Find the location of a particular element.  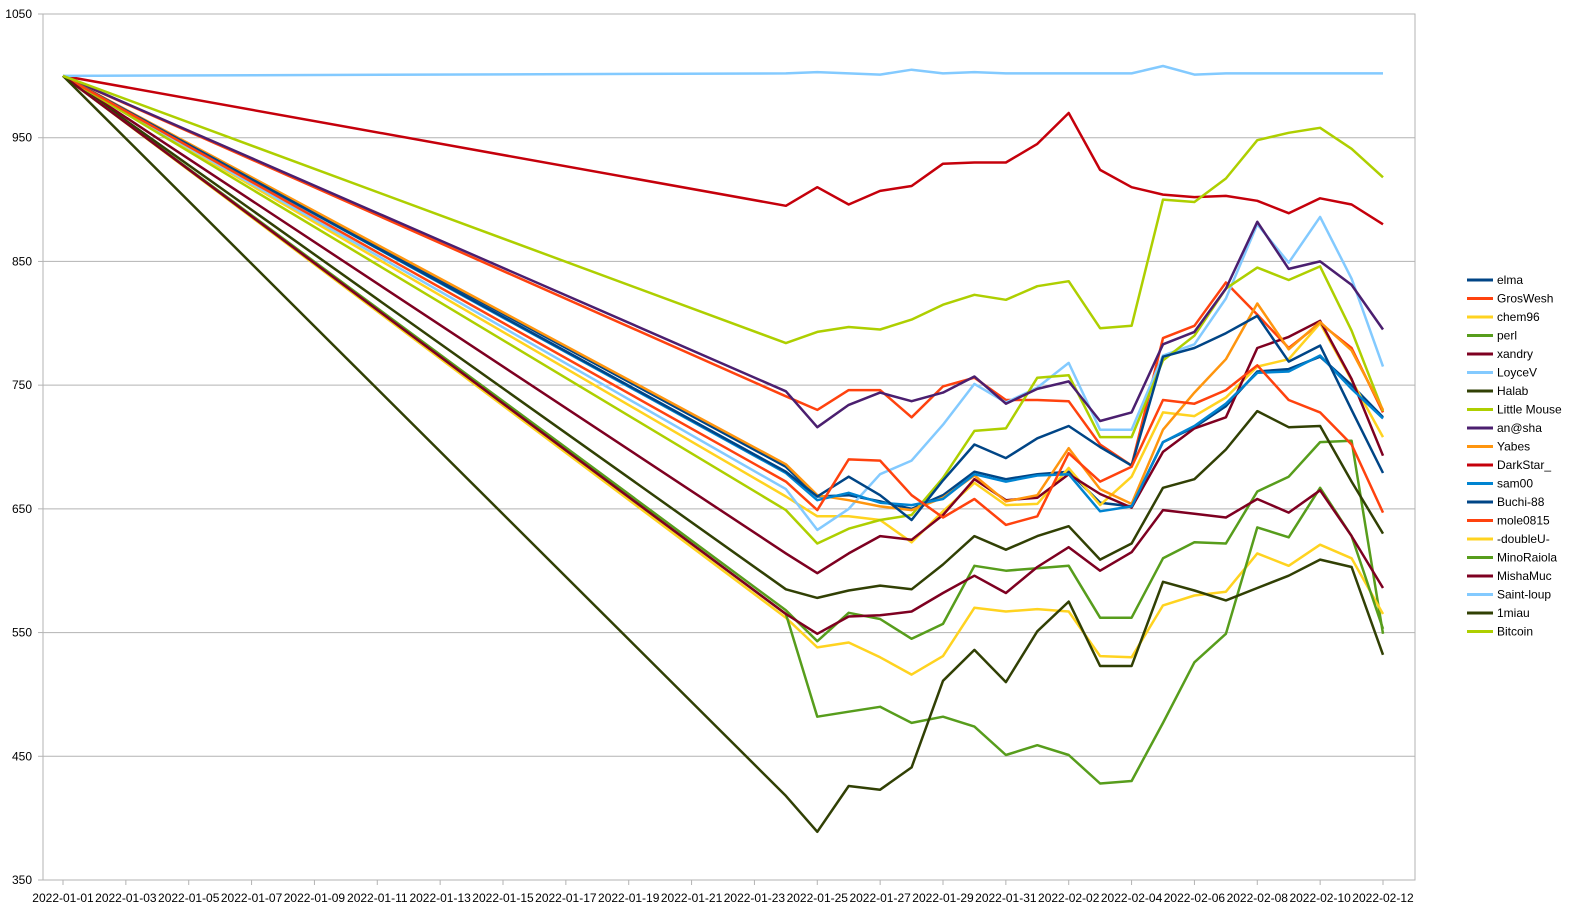

legend-label: LoyceV is located at coordinates (1517, 373).